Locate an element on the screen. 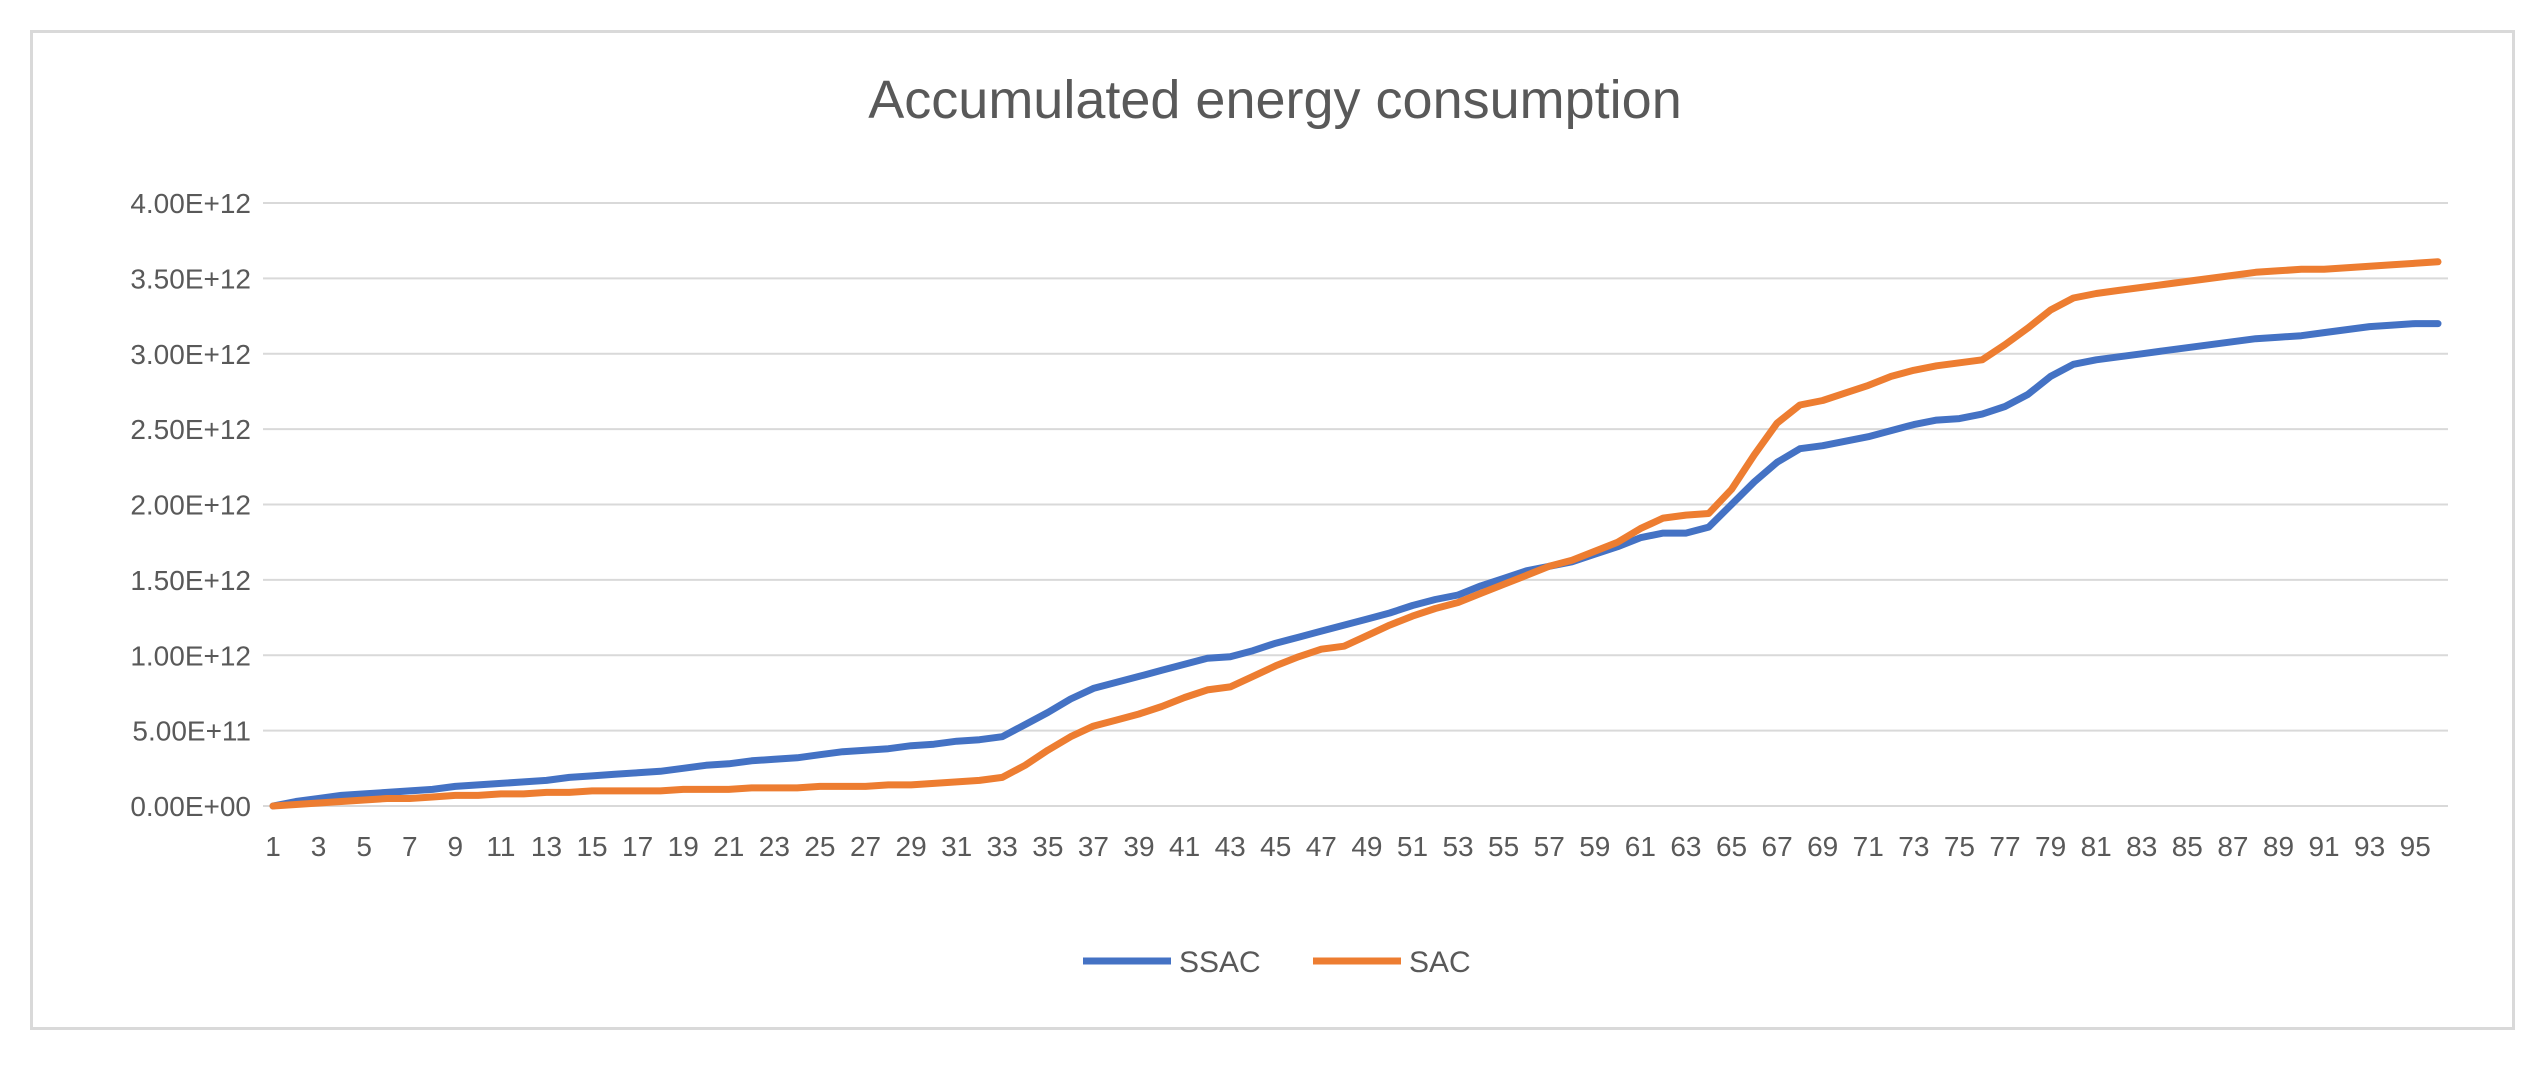  x-tick-label: 87 is located at coordinates (2232, 846).